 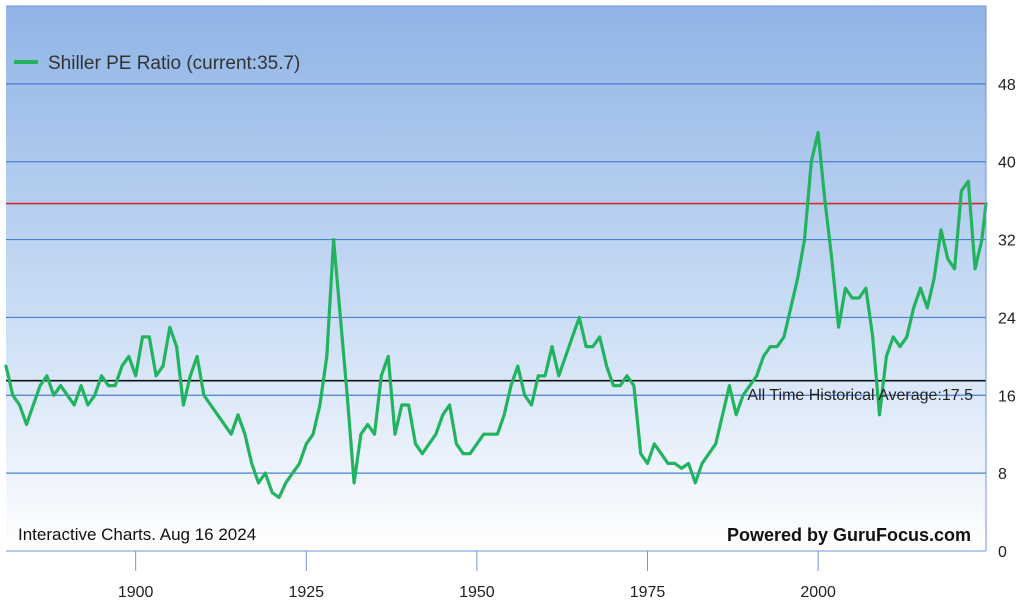 What do you see at coordinates (1007, 318) in the screenshot?
I see `y-tick-label-24: 24` at bounding box center [1007, 318].